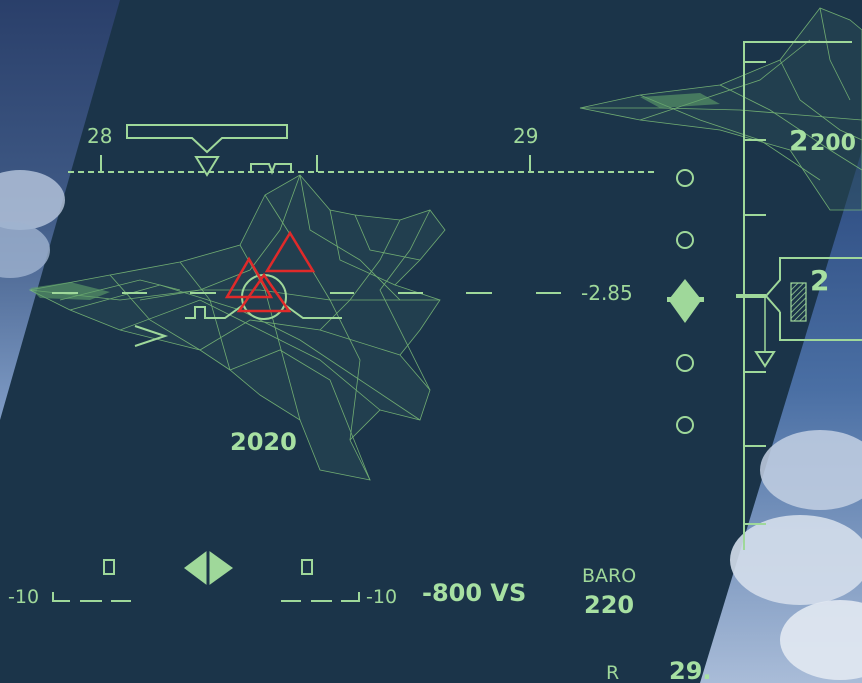 The width and height of the screenshot is (862, 683). Describe the element at coordinates (263, 442) in the screenshot. I see `target-range-label: 2020` at that location.